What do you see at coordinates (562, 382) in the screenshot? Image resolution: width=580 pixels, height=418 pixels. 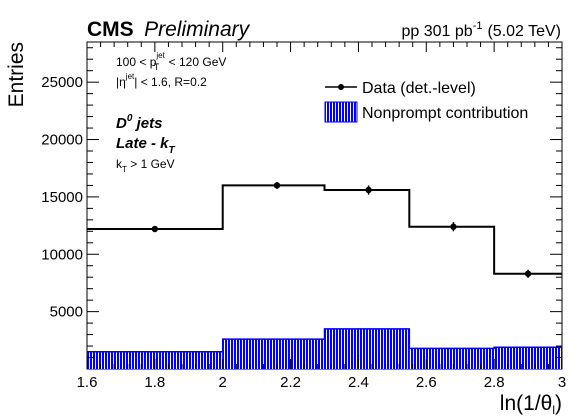 I see `x-tick-label: 3` at bounding box center [562, 382].